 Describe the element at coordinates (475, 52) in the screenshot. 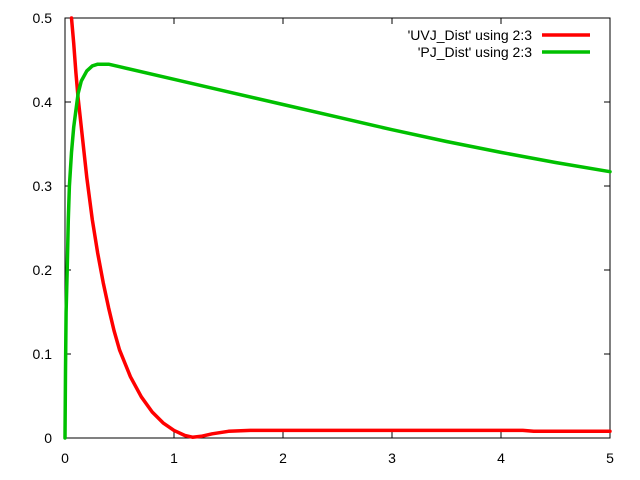

I see `legend-label-1: 'PJ_Dist' using 2:3` at that location.